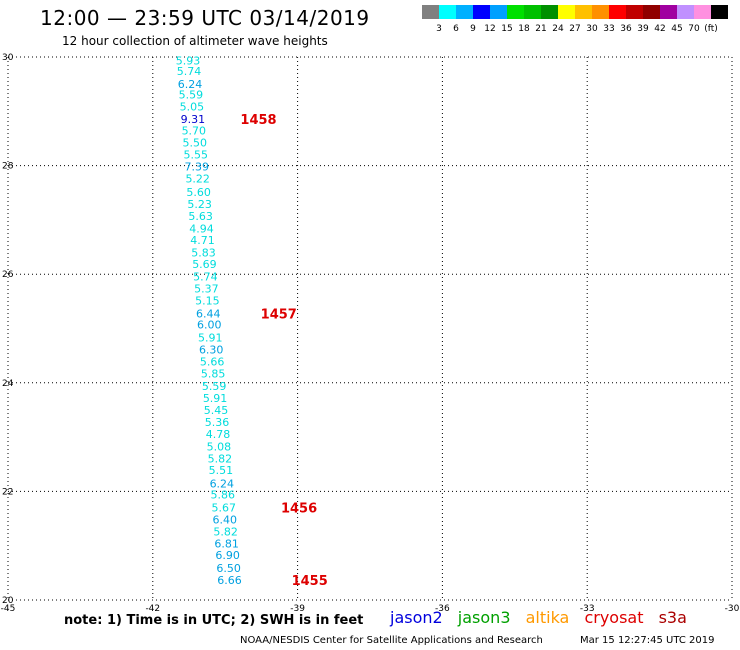 The image size is (740, 650). I want to click on wave-height-value: 5.83, so click(203, 252).